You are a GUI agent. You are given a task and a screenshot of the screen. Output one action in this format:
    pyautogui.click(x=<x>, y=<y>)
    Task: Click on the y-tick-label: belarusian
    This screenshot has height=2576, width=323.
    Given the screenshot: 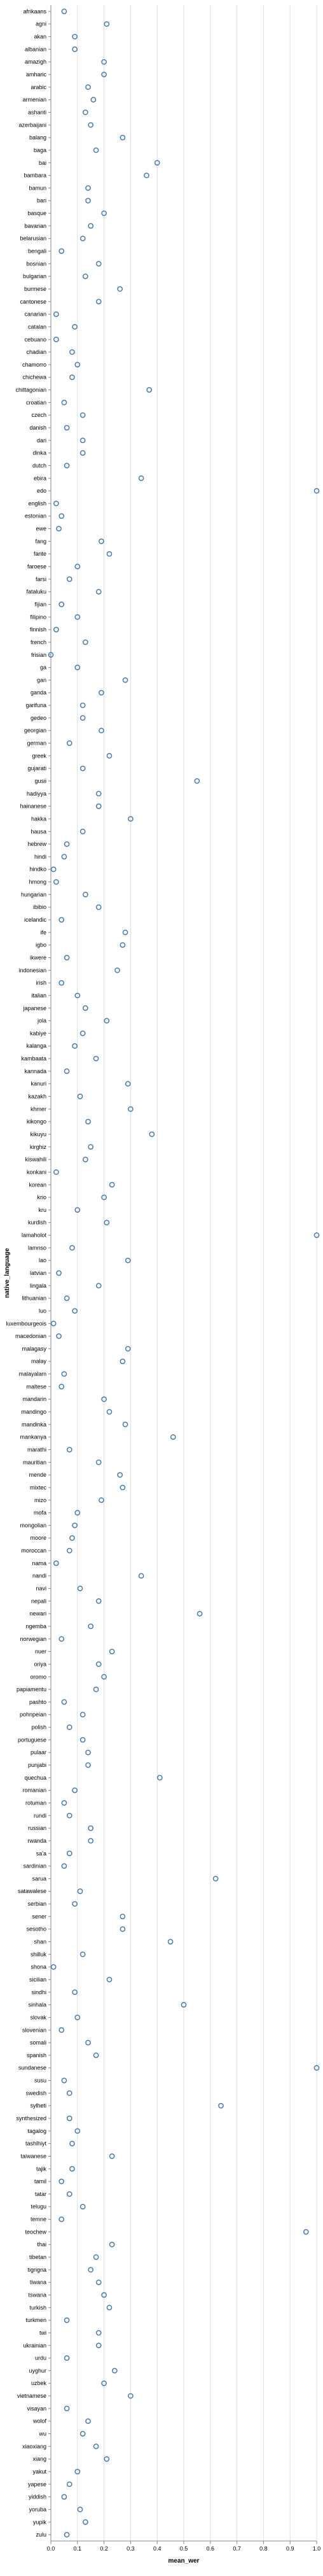 What is the action you would take?
    pyautogui.click(x=33, y=239)
    